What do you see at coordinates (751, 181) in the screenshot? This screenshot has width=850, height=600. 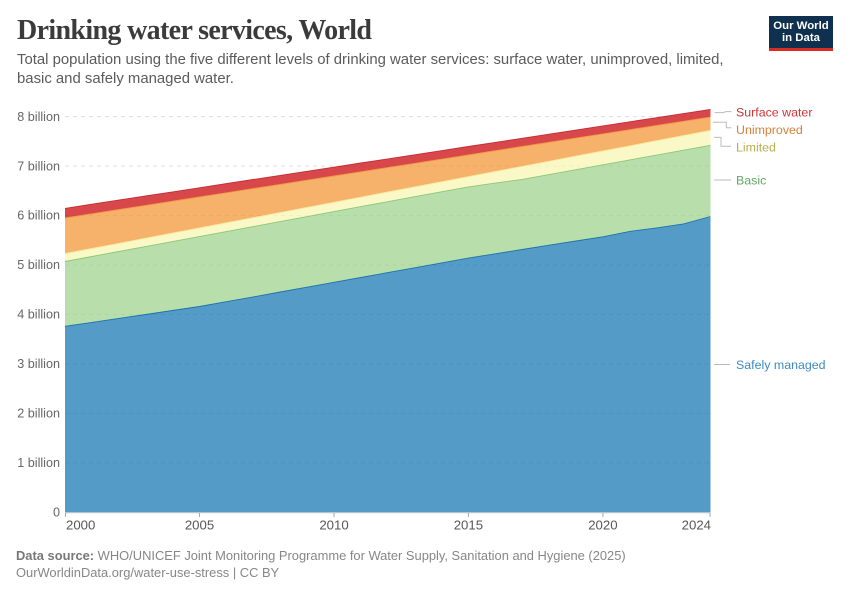 I see `svg-text: Basic` at bounding box center [751, 181].